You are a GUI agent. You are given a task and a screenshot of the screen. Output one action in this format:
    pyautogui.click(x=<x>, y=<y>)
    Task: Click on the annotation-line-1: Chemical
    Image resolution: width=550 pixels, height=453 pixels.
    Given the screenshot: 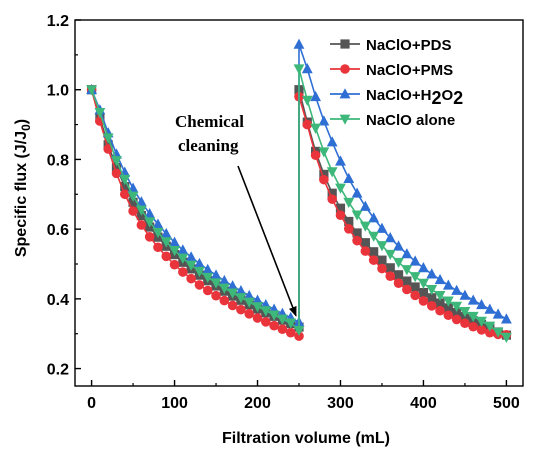 What is the action you would take?
    pyautogui.click(x=209, y=121)
    